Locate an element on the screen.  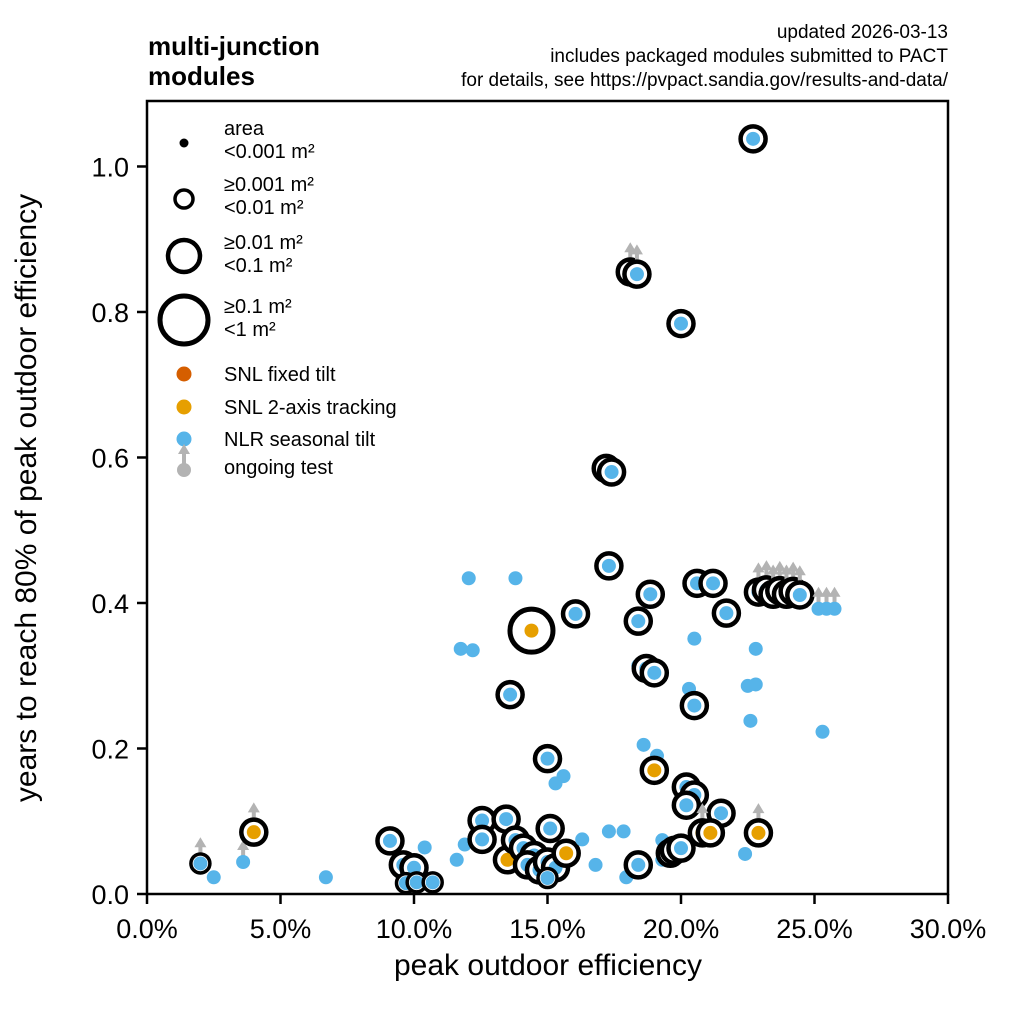
snl_2axis-dot-icon is located at coordinates (184, 407).